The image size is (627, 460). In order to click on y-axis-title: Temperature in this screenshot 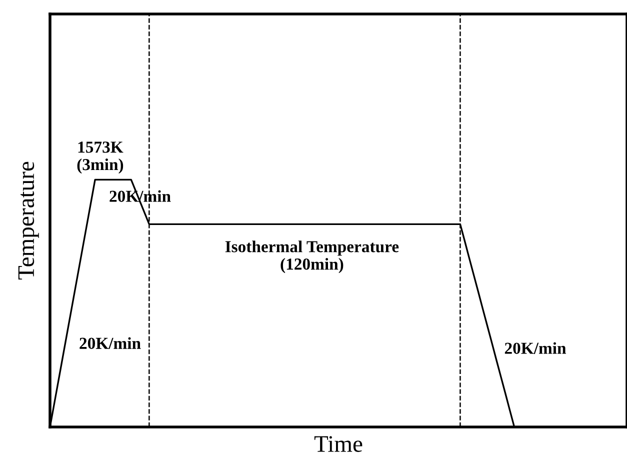, I will do `click(28, 221)`.